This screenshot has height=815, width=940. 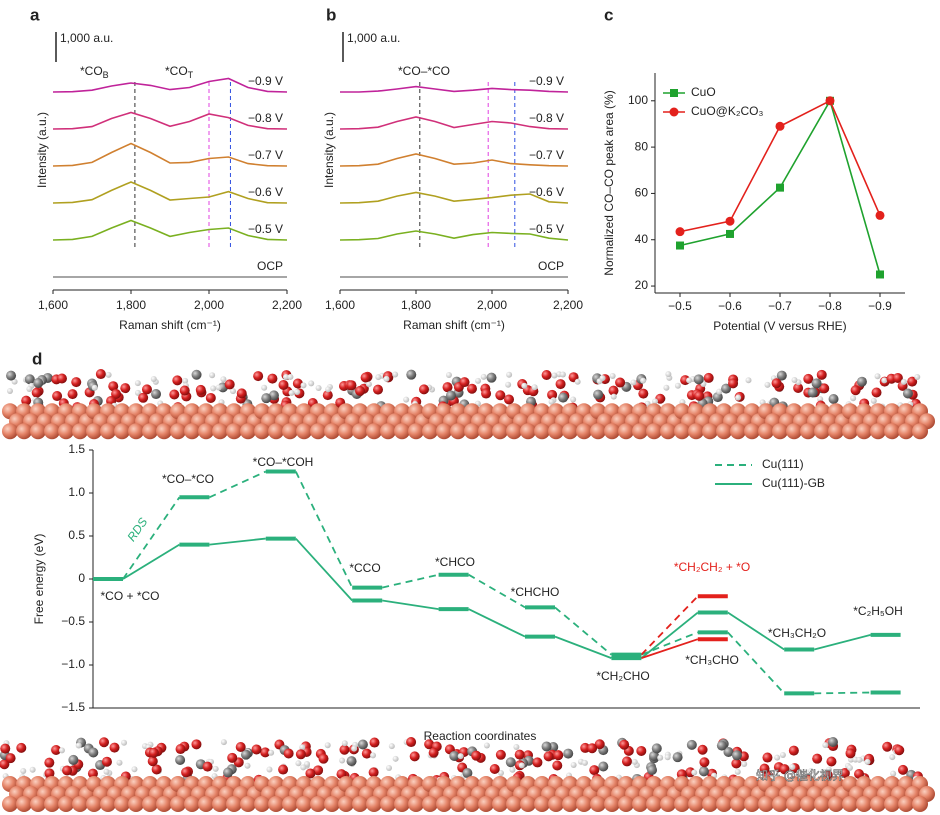 What do you see at coordinates (170, 325) in the screenshot?
I see `x-axis-label: Raman shift (cm⁻¹)` at bounding box center [170, 325].